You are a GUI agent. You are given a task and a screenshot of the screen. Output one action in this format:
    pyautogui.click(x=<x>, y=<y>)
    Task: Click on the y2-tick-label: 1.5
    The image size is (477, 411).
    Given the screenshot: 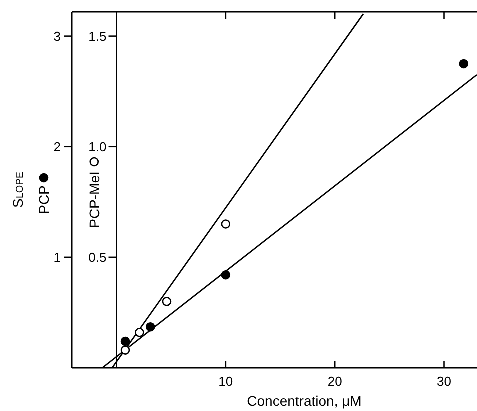 What is the action you would take?
    pyautogui.click(x=97, y=36)
    